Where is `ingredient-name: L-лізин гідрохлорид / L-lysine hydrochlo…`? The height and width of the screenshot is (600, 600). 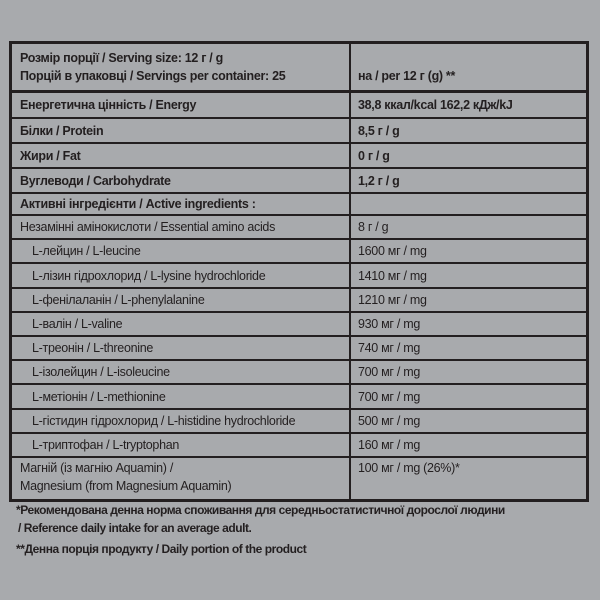
ingredient-name: L-лізин гідрохлорид / L-lysine hydrochlo… is located at coordinates (149, 275).